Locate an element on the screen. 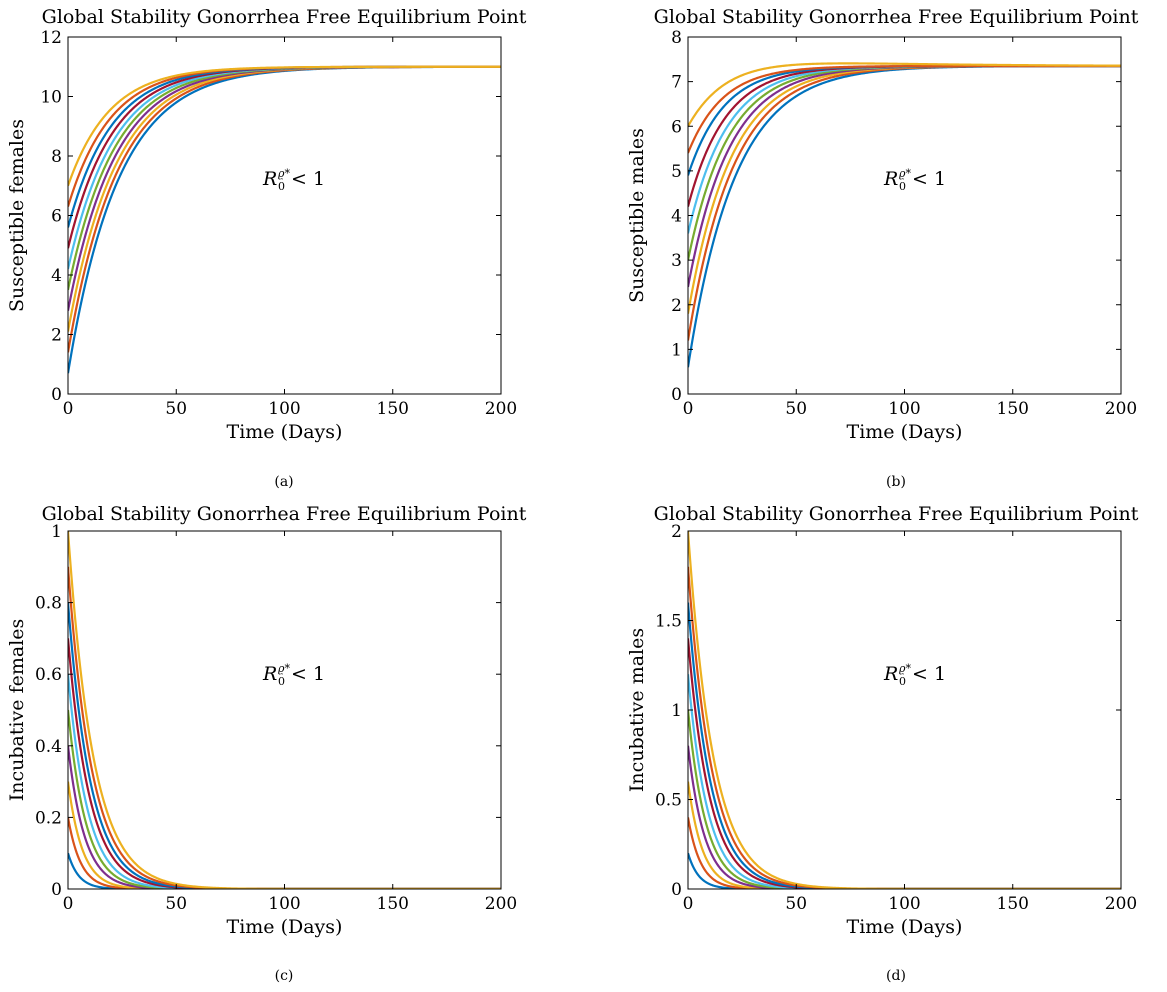 Image resolution: width=1167 pixels, height=992 pixels. y-axis-label: Susceptible males is located at coordinates (637, 215).